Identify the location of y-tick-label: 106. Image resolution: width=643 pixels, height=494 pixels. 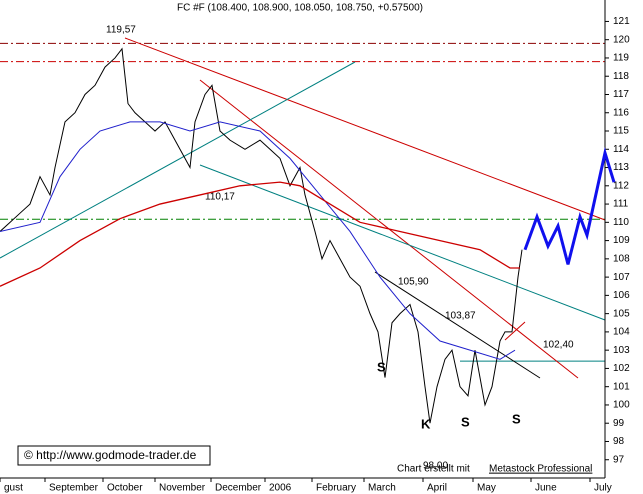
(621, 295).